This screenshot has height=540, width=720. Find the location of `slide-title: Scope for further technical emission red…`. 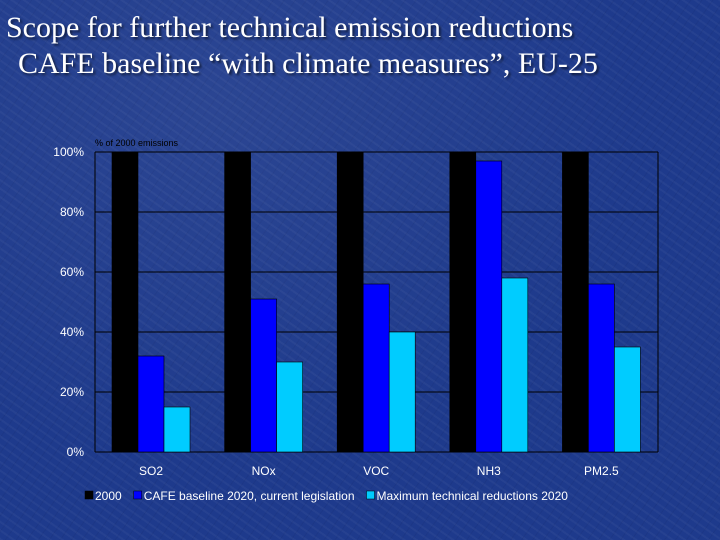

slide-title: Scope for further technical emission red… is located at coordinates (302, 46).